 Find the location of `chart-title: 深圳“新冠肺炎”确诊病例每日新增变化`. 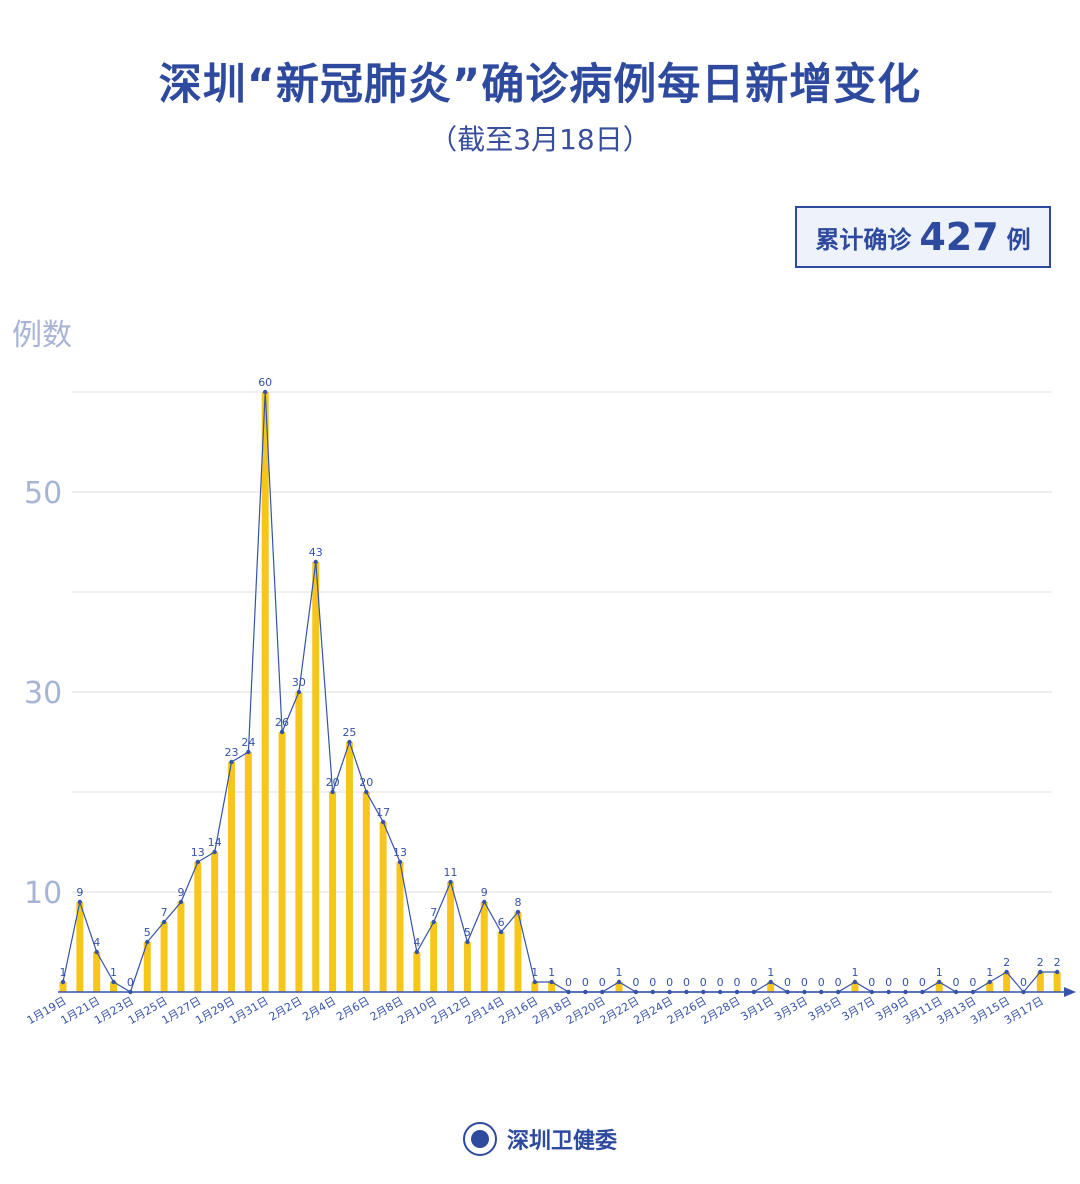

chart-title: 深圳“新冠肺炎”确诊病例每日新增变化 is located at coordinates (540, 85).